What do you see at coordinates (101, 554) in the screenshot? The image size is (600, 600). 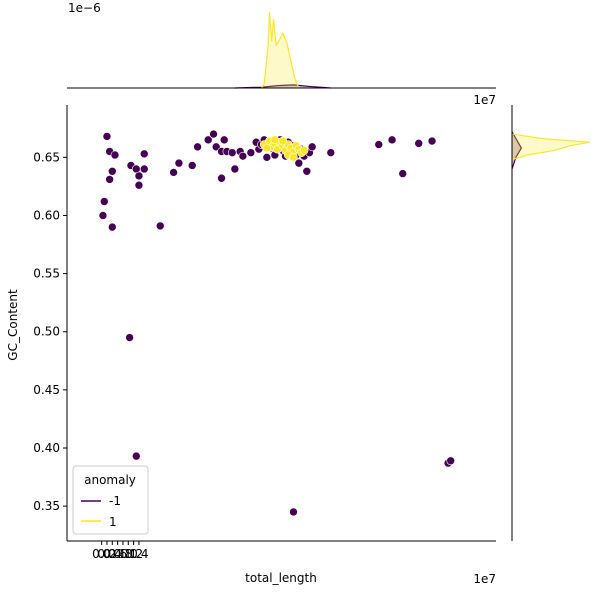 I see `x-tick-label: 0.0` at bounding box center [101, 554].